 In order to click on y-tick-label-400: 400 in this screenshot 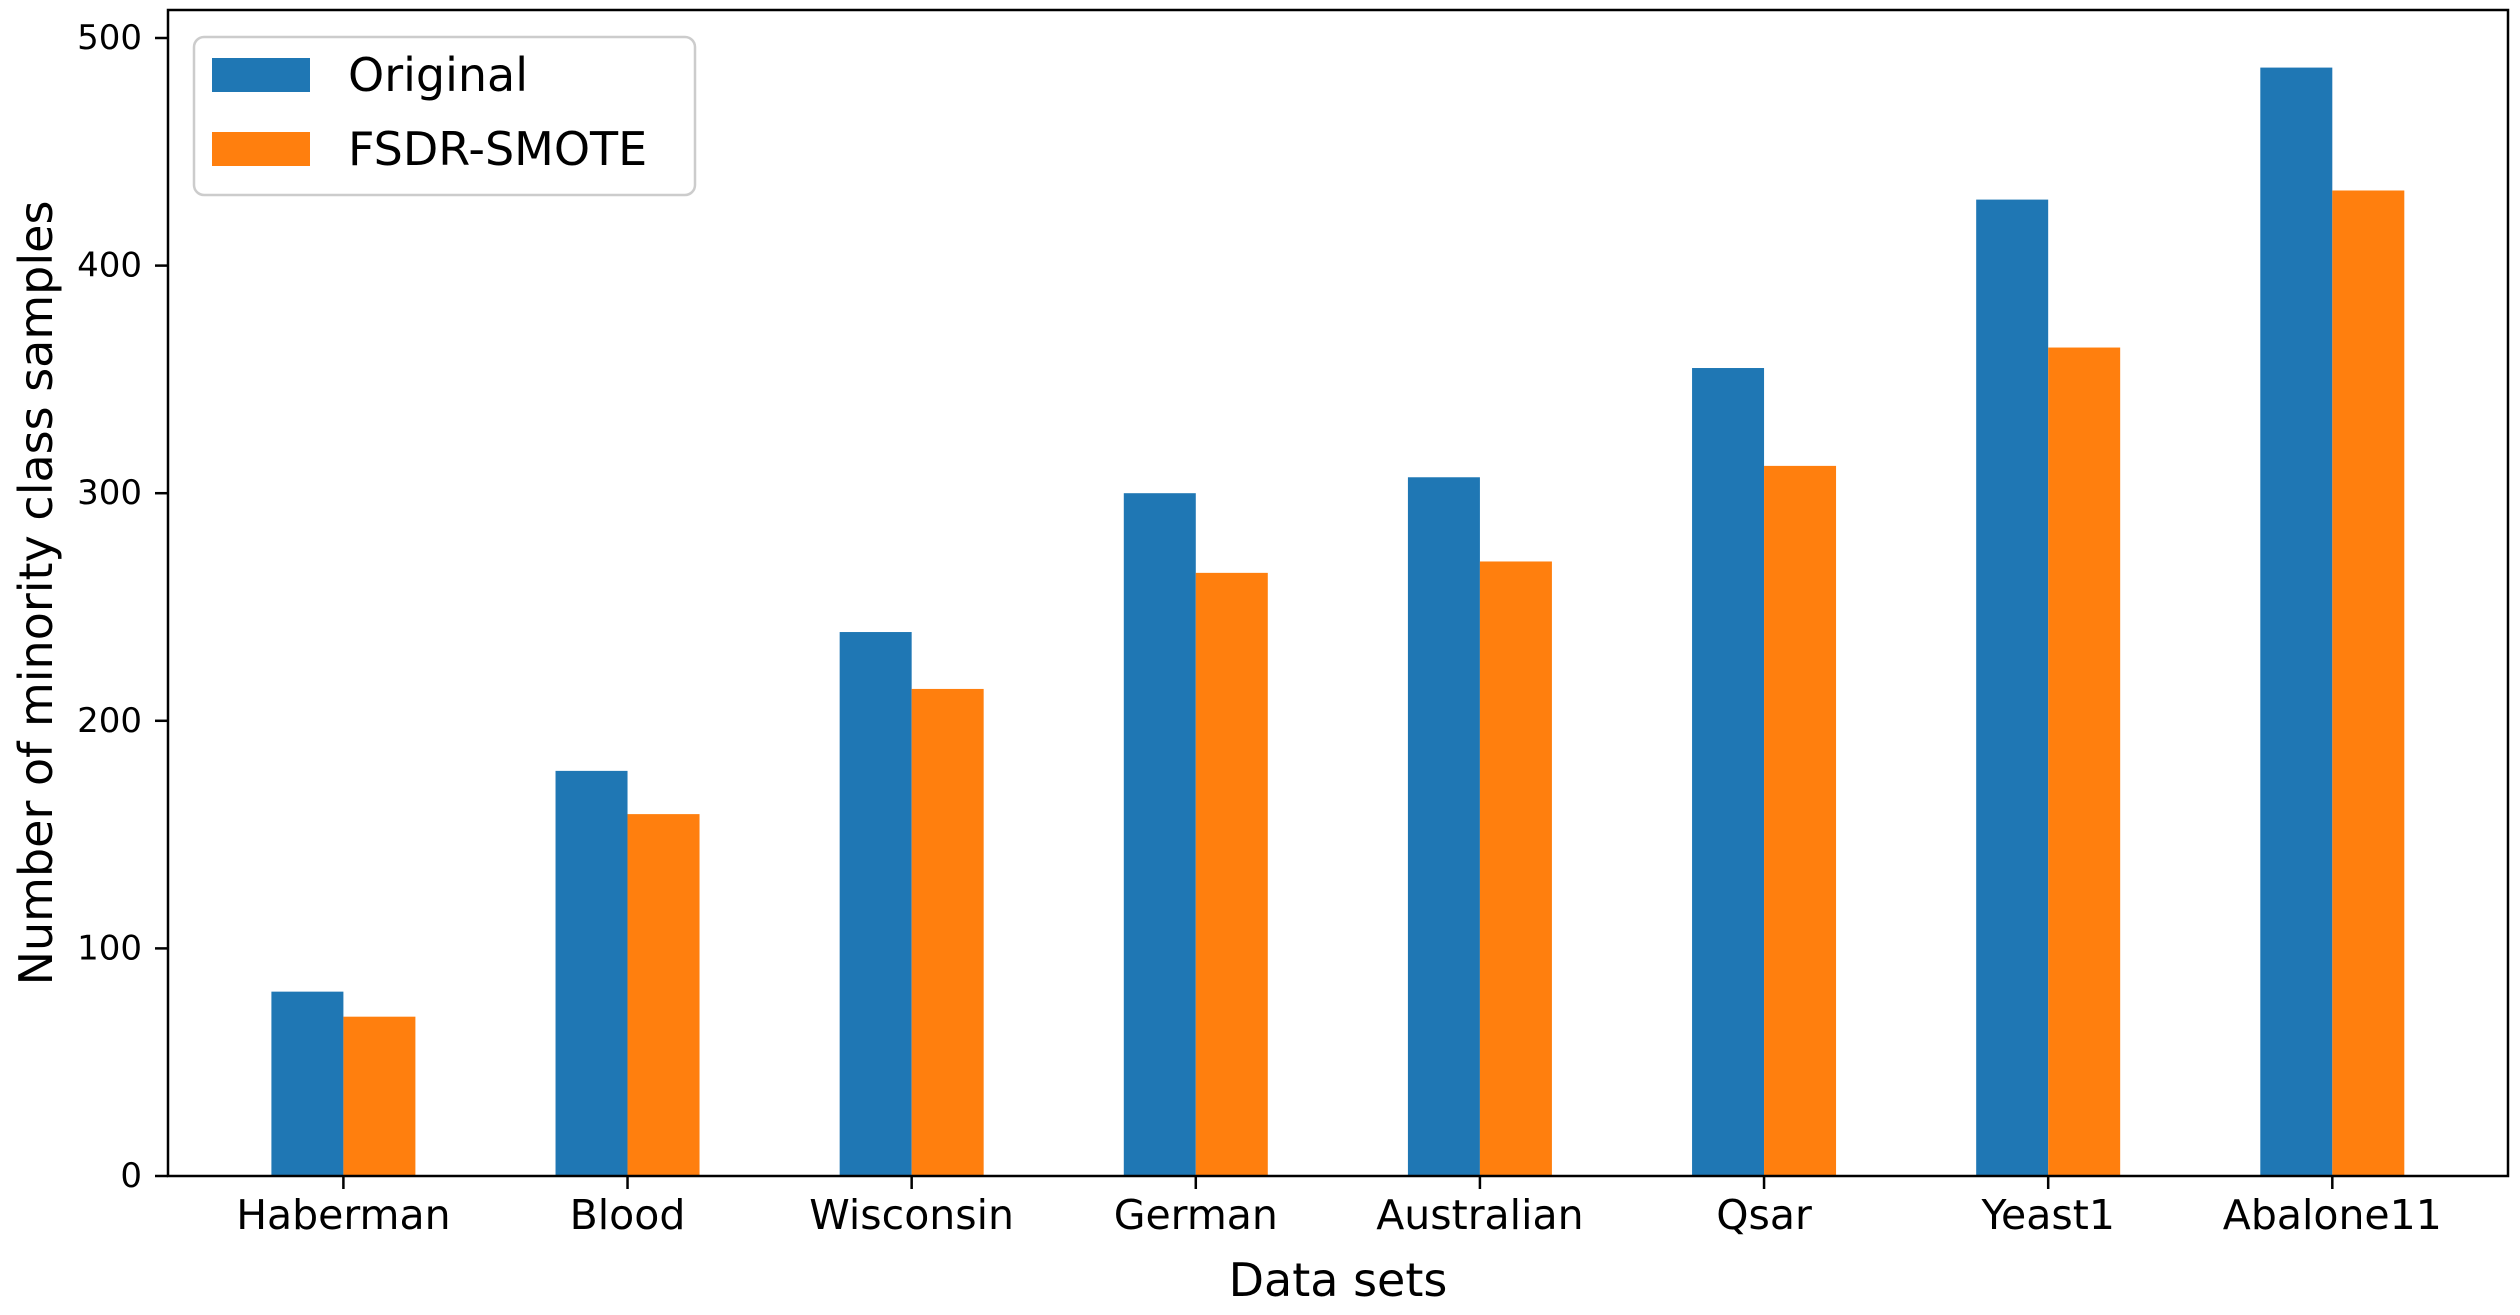, I will do `click(109, 266)`.